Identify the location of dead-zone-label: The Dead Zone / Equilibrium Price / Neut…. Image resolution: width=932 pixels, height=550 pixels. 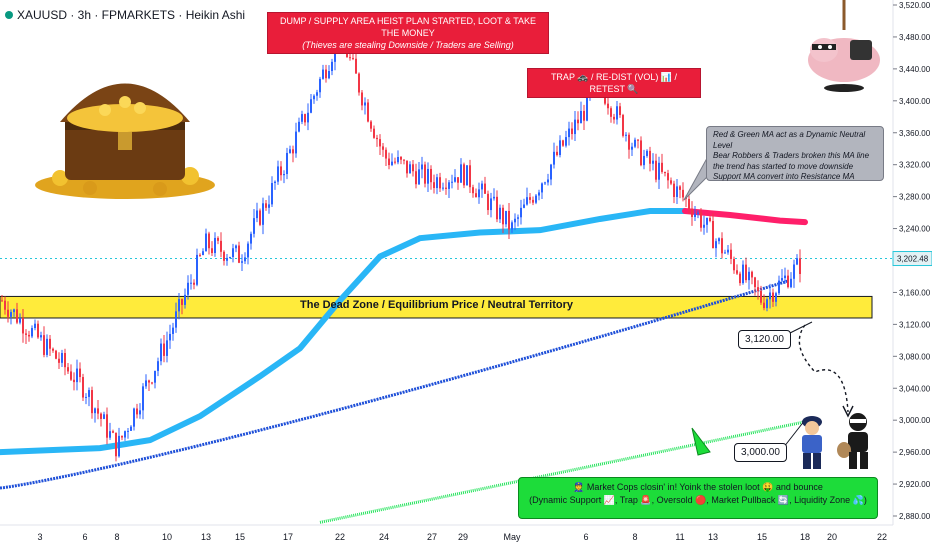
(437, 305).